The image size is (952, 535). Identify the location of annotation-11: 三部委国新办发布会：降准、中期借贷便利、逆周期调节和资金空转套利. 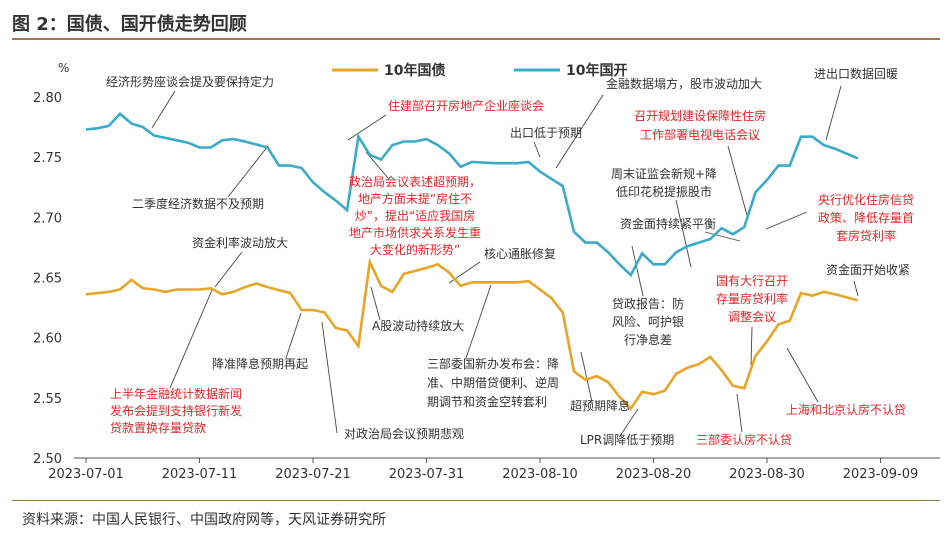
(493, 382).